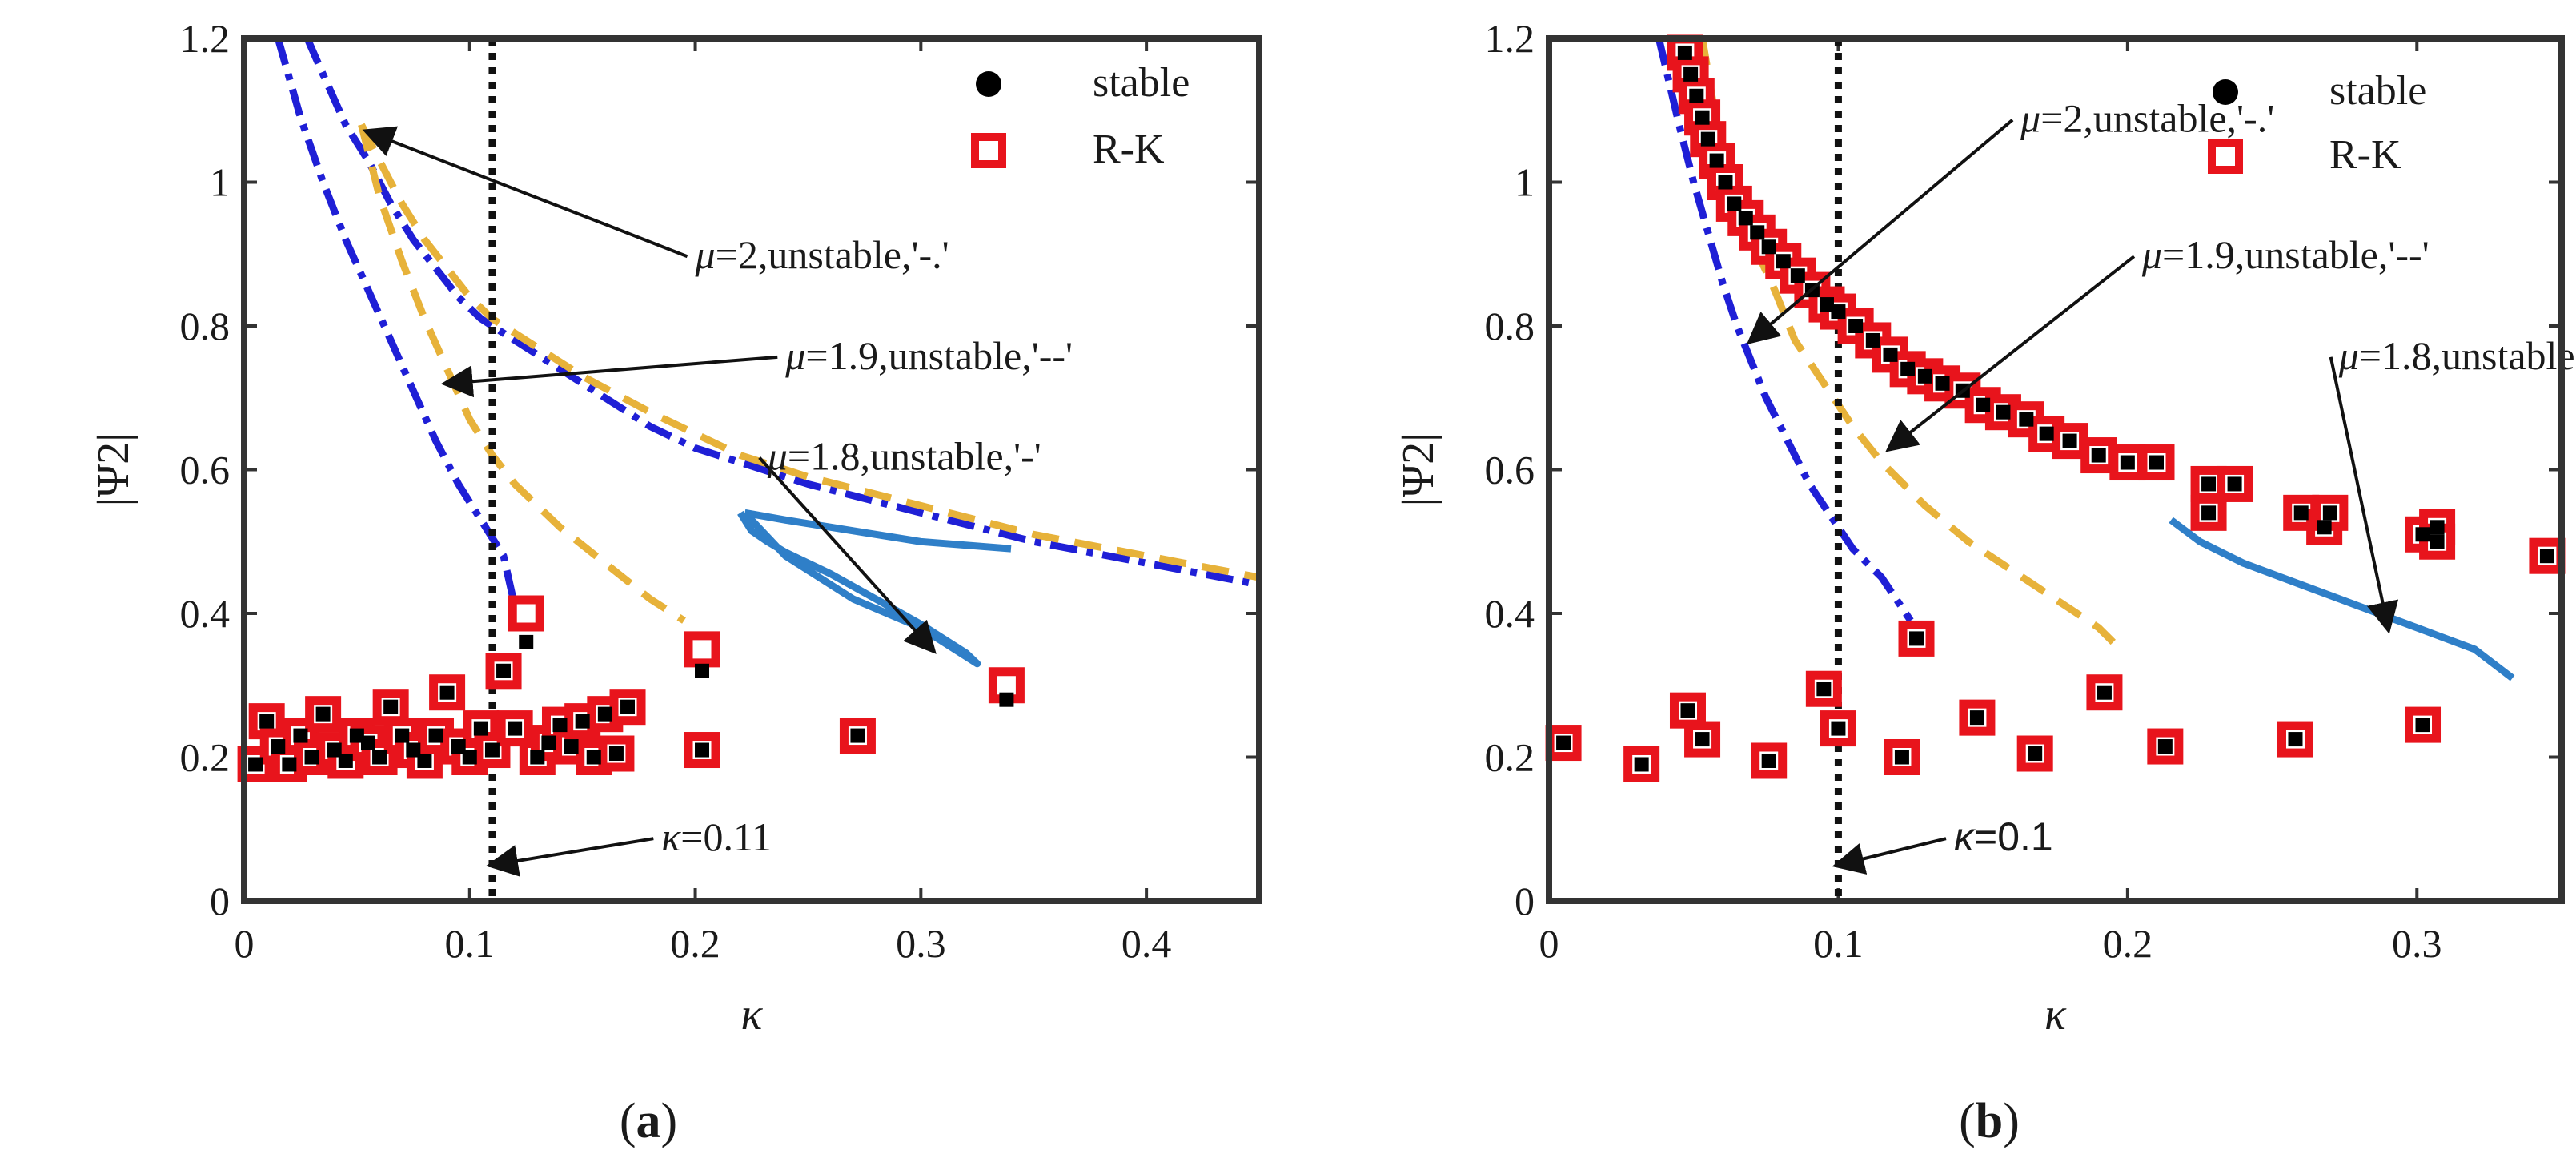 The width and height of the screenshot is (2576, 1158). Describe the element at coordinates (716, 836) in the screenshot. I see `annotation-text: κ=0.11` at that location.